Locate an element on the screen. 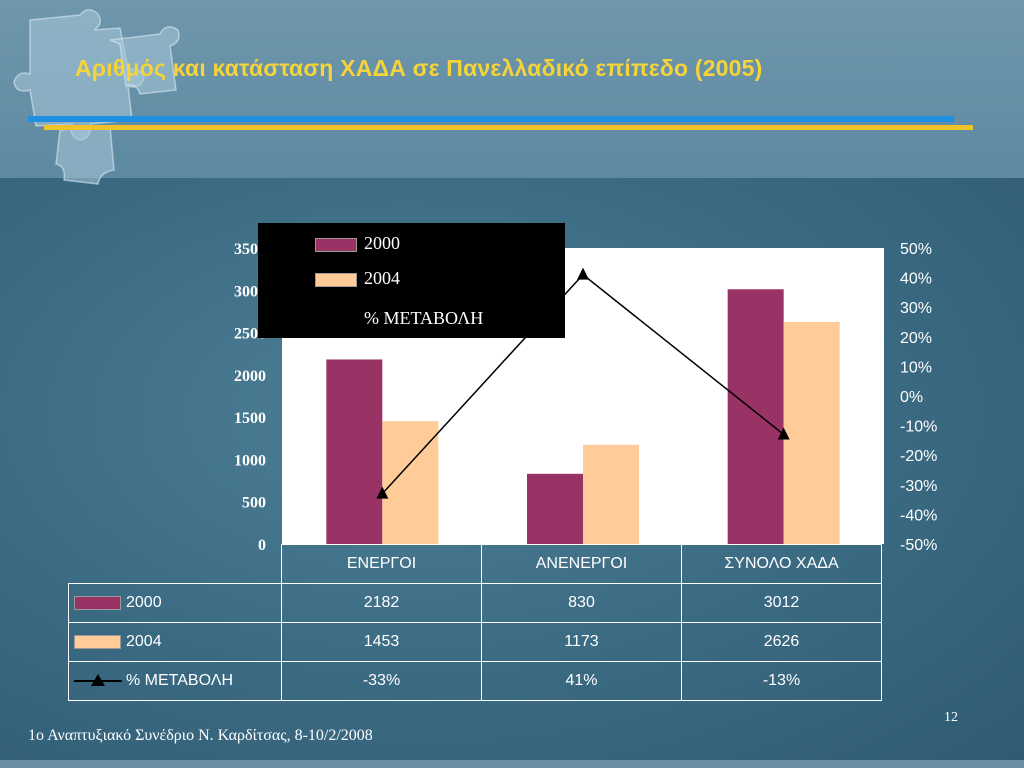  y2-tick-label: 30% is located at coordinates (916, 308).